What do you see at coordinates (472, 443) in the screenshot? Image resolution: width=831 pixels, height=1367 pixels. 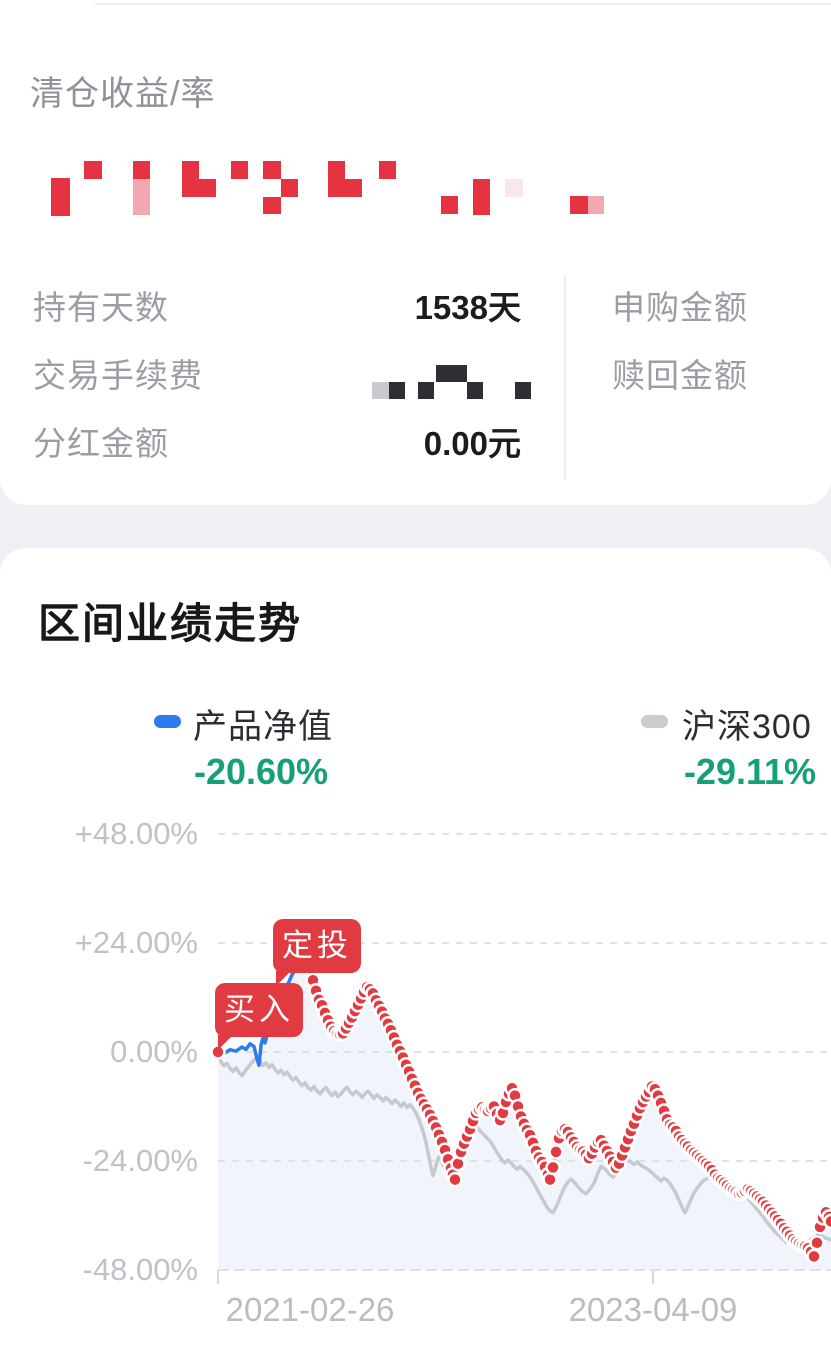 I see `dividend-amount-value: 0.00元` at bounding box center [472, 443].